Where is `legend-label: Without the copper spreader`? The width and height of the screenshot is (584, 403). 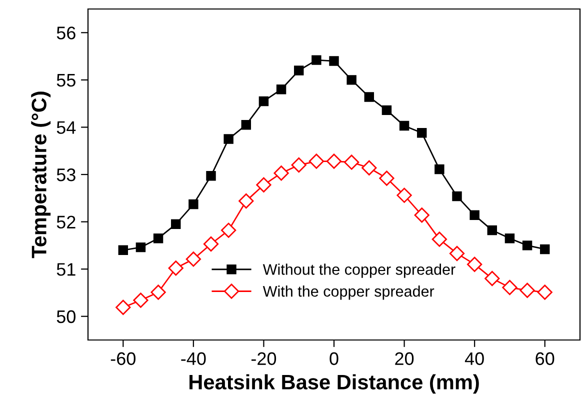 legend-label: Without the copper spreader is located at coordinates (359, 271).